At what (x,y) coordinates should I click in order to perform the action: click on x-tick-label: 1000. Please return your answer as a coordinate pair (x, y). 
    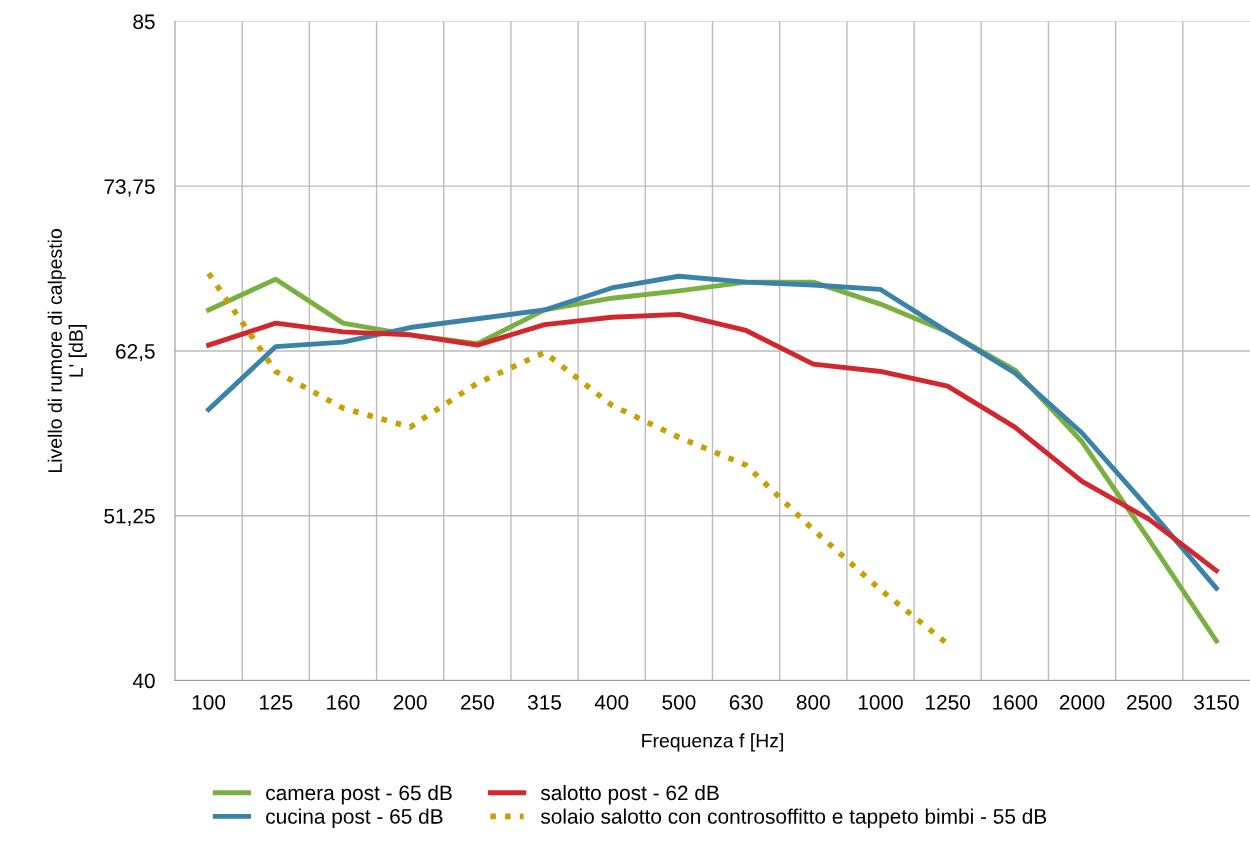
    Looking at the image, I should click on (880, 702).